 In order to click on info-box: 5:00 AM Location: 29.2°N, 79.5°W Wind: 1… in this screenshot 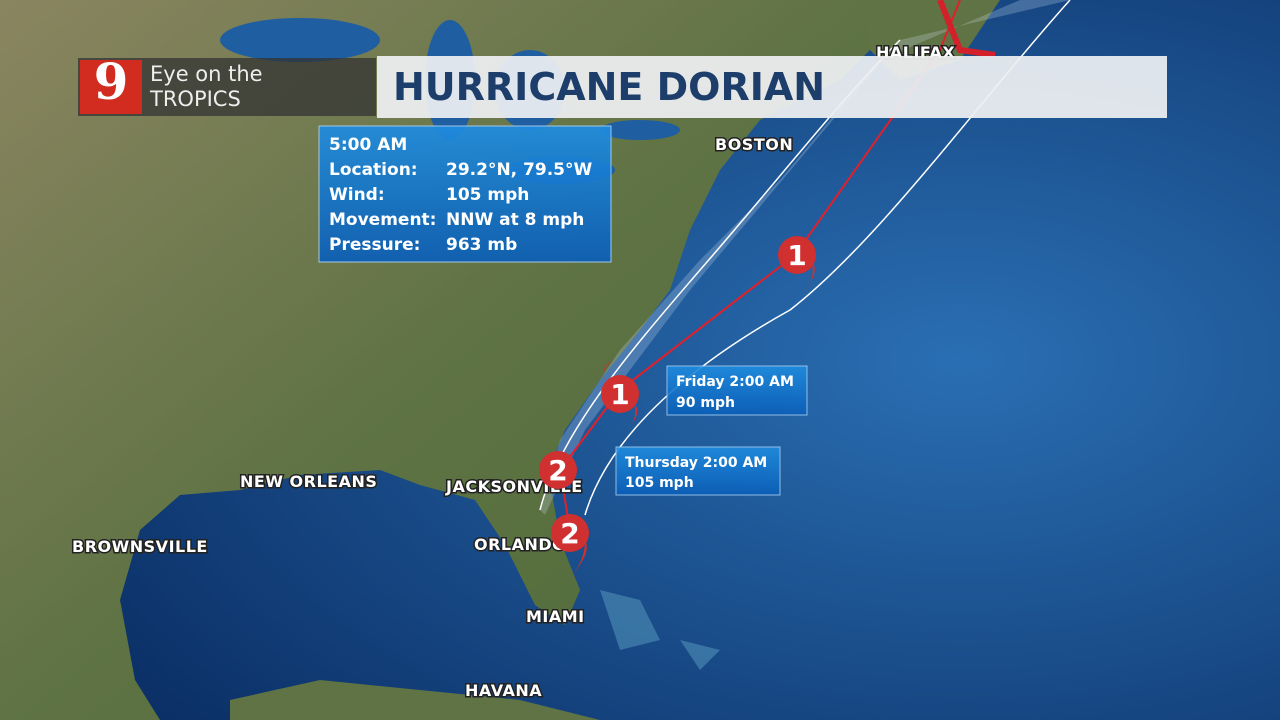, I will do `click(465, 194)`.